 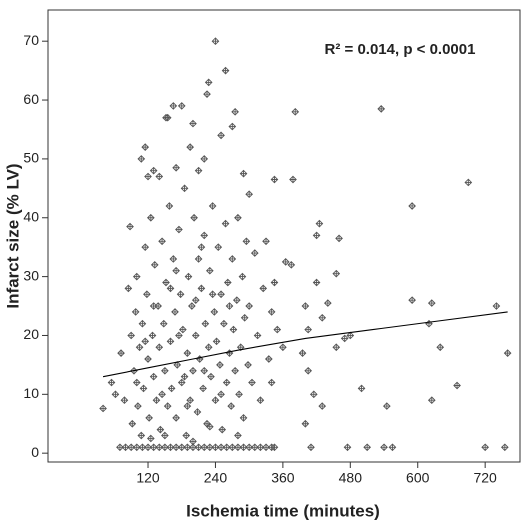 I want to click on y-tick-label: 20, so click(x=31, y=334).